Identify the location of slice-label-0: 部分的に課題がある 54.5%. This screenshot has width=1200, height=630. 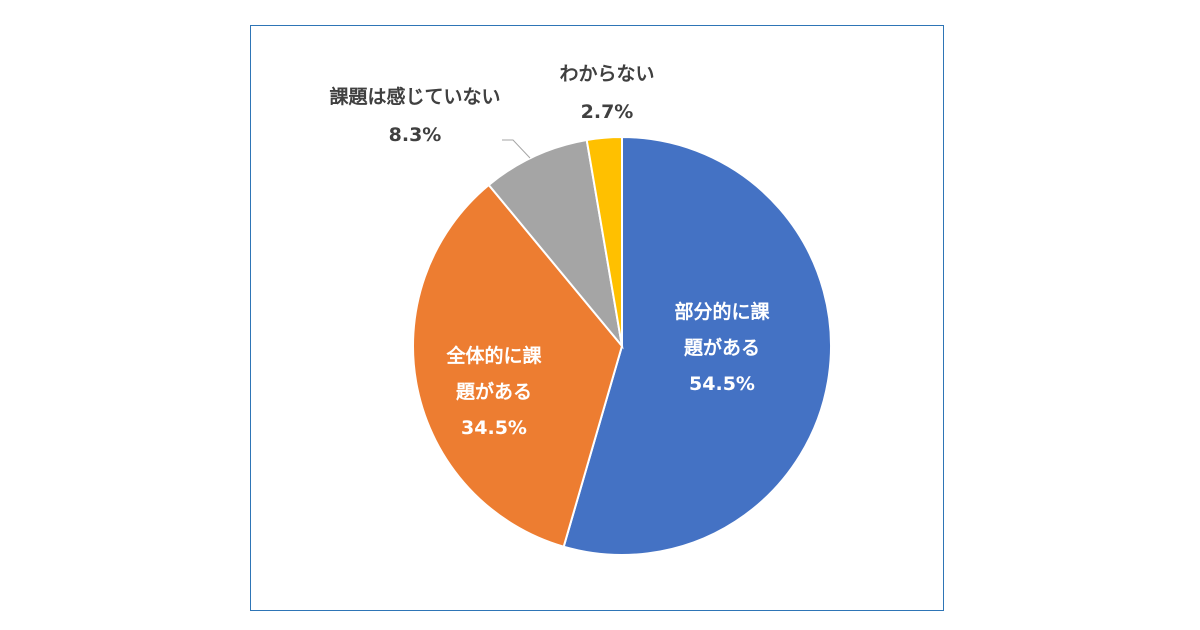
(722, 347).